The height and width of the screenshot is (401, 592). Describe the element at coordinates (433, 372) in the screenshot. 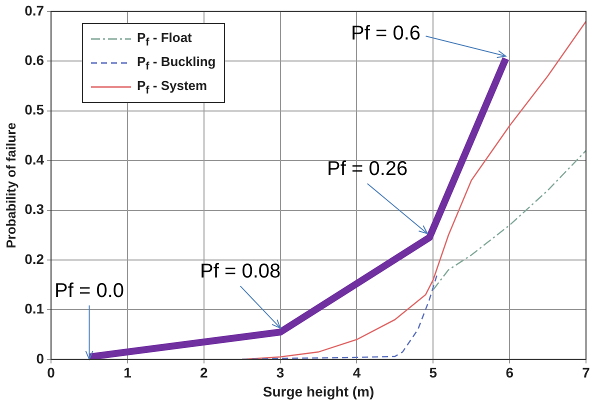

I see `x-tick-label: 5` at that location.